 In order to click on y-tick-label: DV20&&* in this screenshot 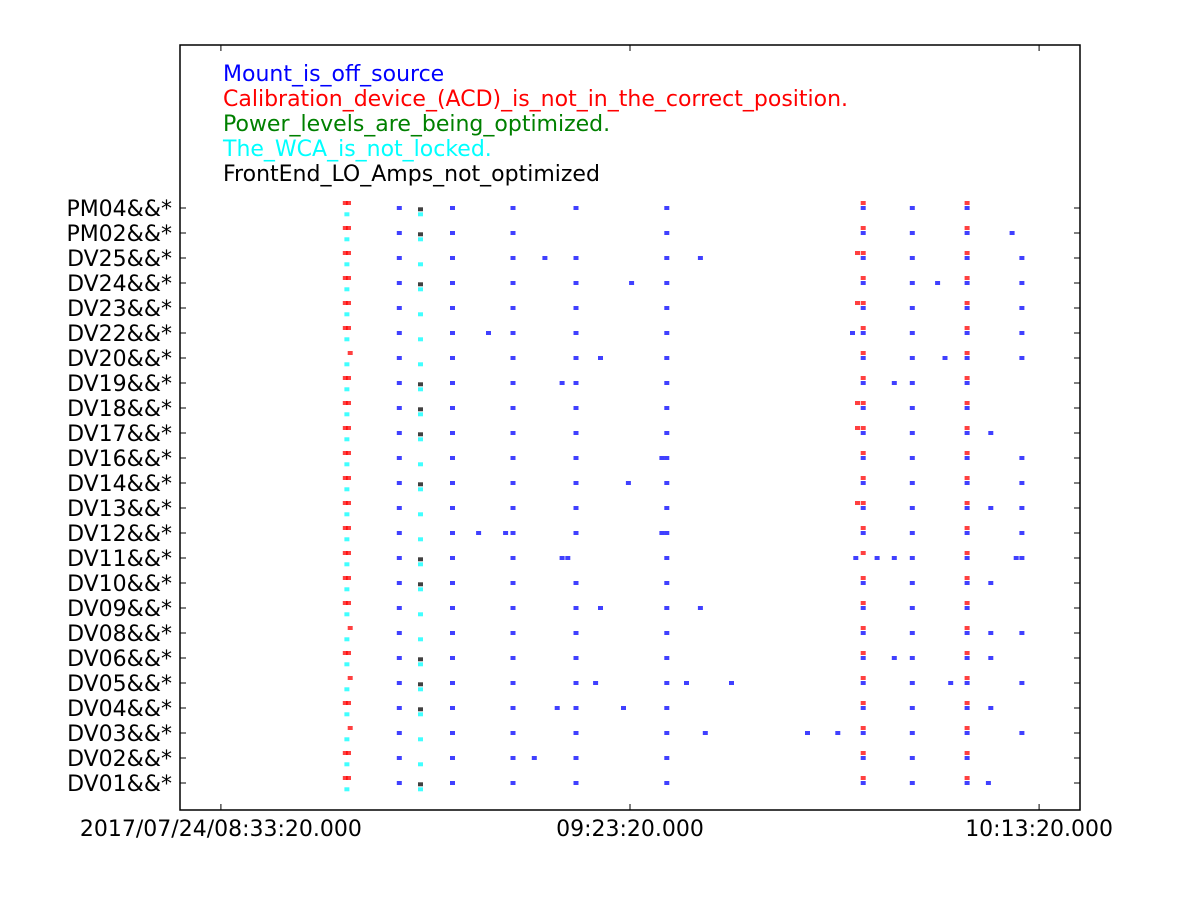, I will do `click(119, 359)`.